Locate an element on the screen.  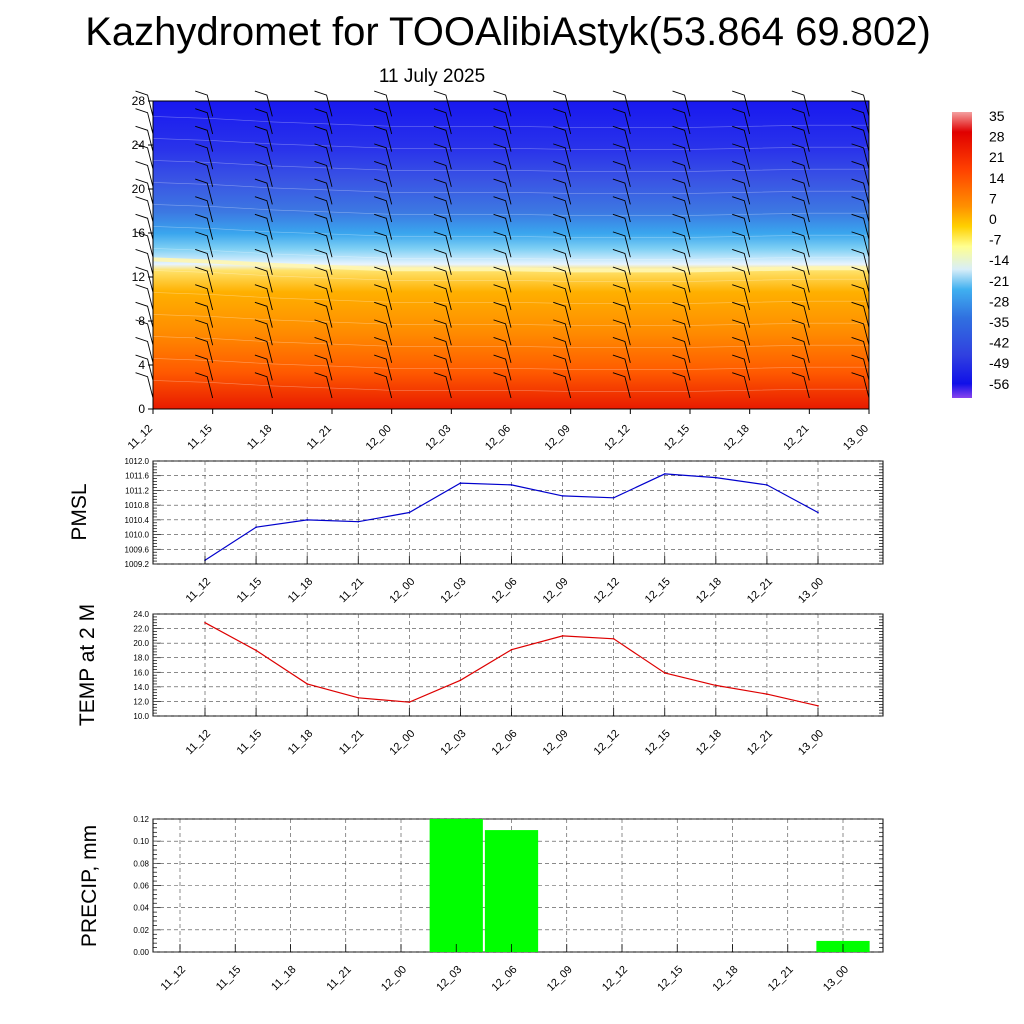
x-tick-label: 12_00 is located at coordinates (402, 743).